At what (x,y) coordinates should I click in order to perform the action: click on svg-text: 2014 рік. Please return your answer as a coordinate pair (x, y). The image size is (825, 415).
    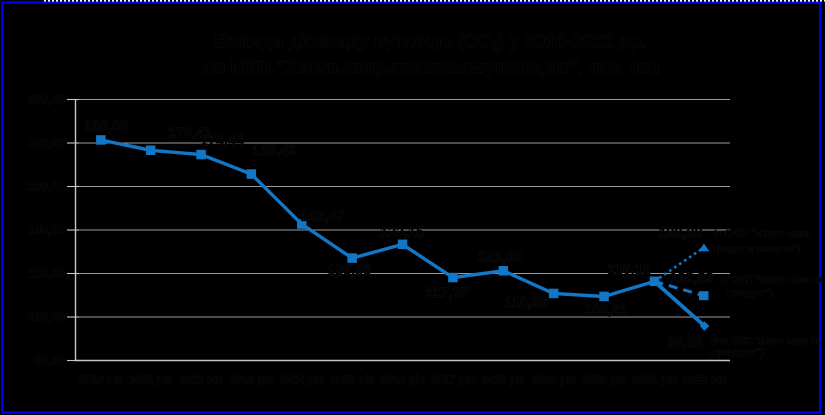
    Looking at the image, I should click on (302, 380).